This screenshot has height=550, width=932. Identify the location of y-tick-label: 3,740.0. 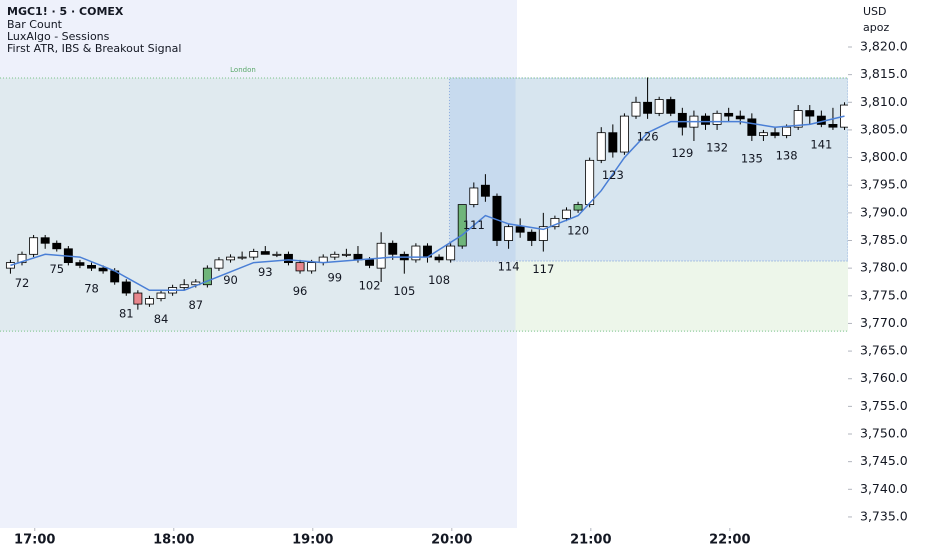
(884, 488).